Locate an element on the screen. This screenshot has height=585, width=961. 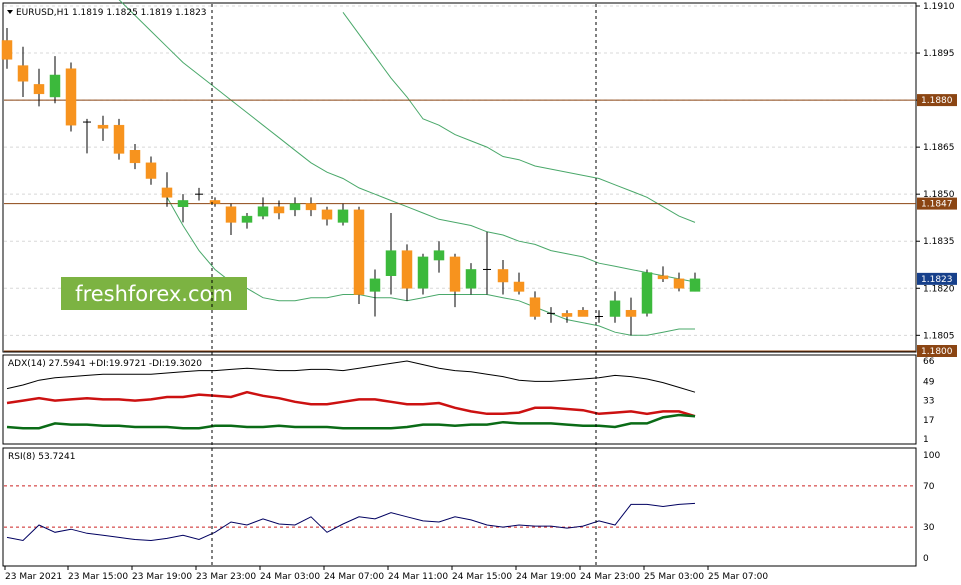
time-tick-label: 24 Mar 11:00 is located at coordinates (418, 577).